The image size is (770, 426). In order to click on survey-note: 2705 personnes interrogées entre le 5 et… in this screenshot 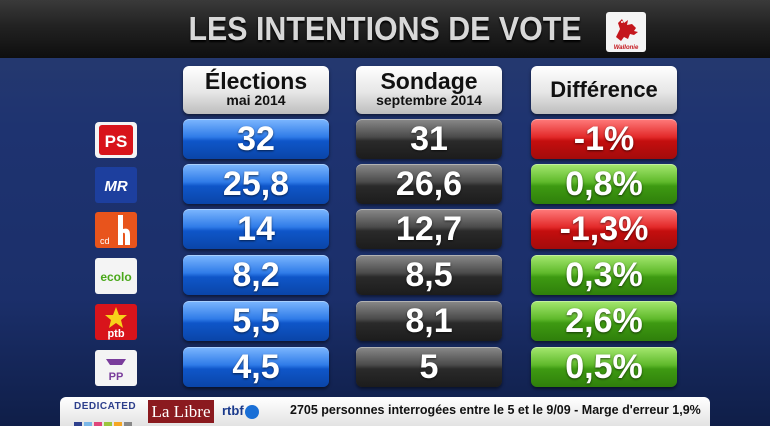, I will do `click(495, 410)`.